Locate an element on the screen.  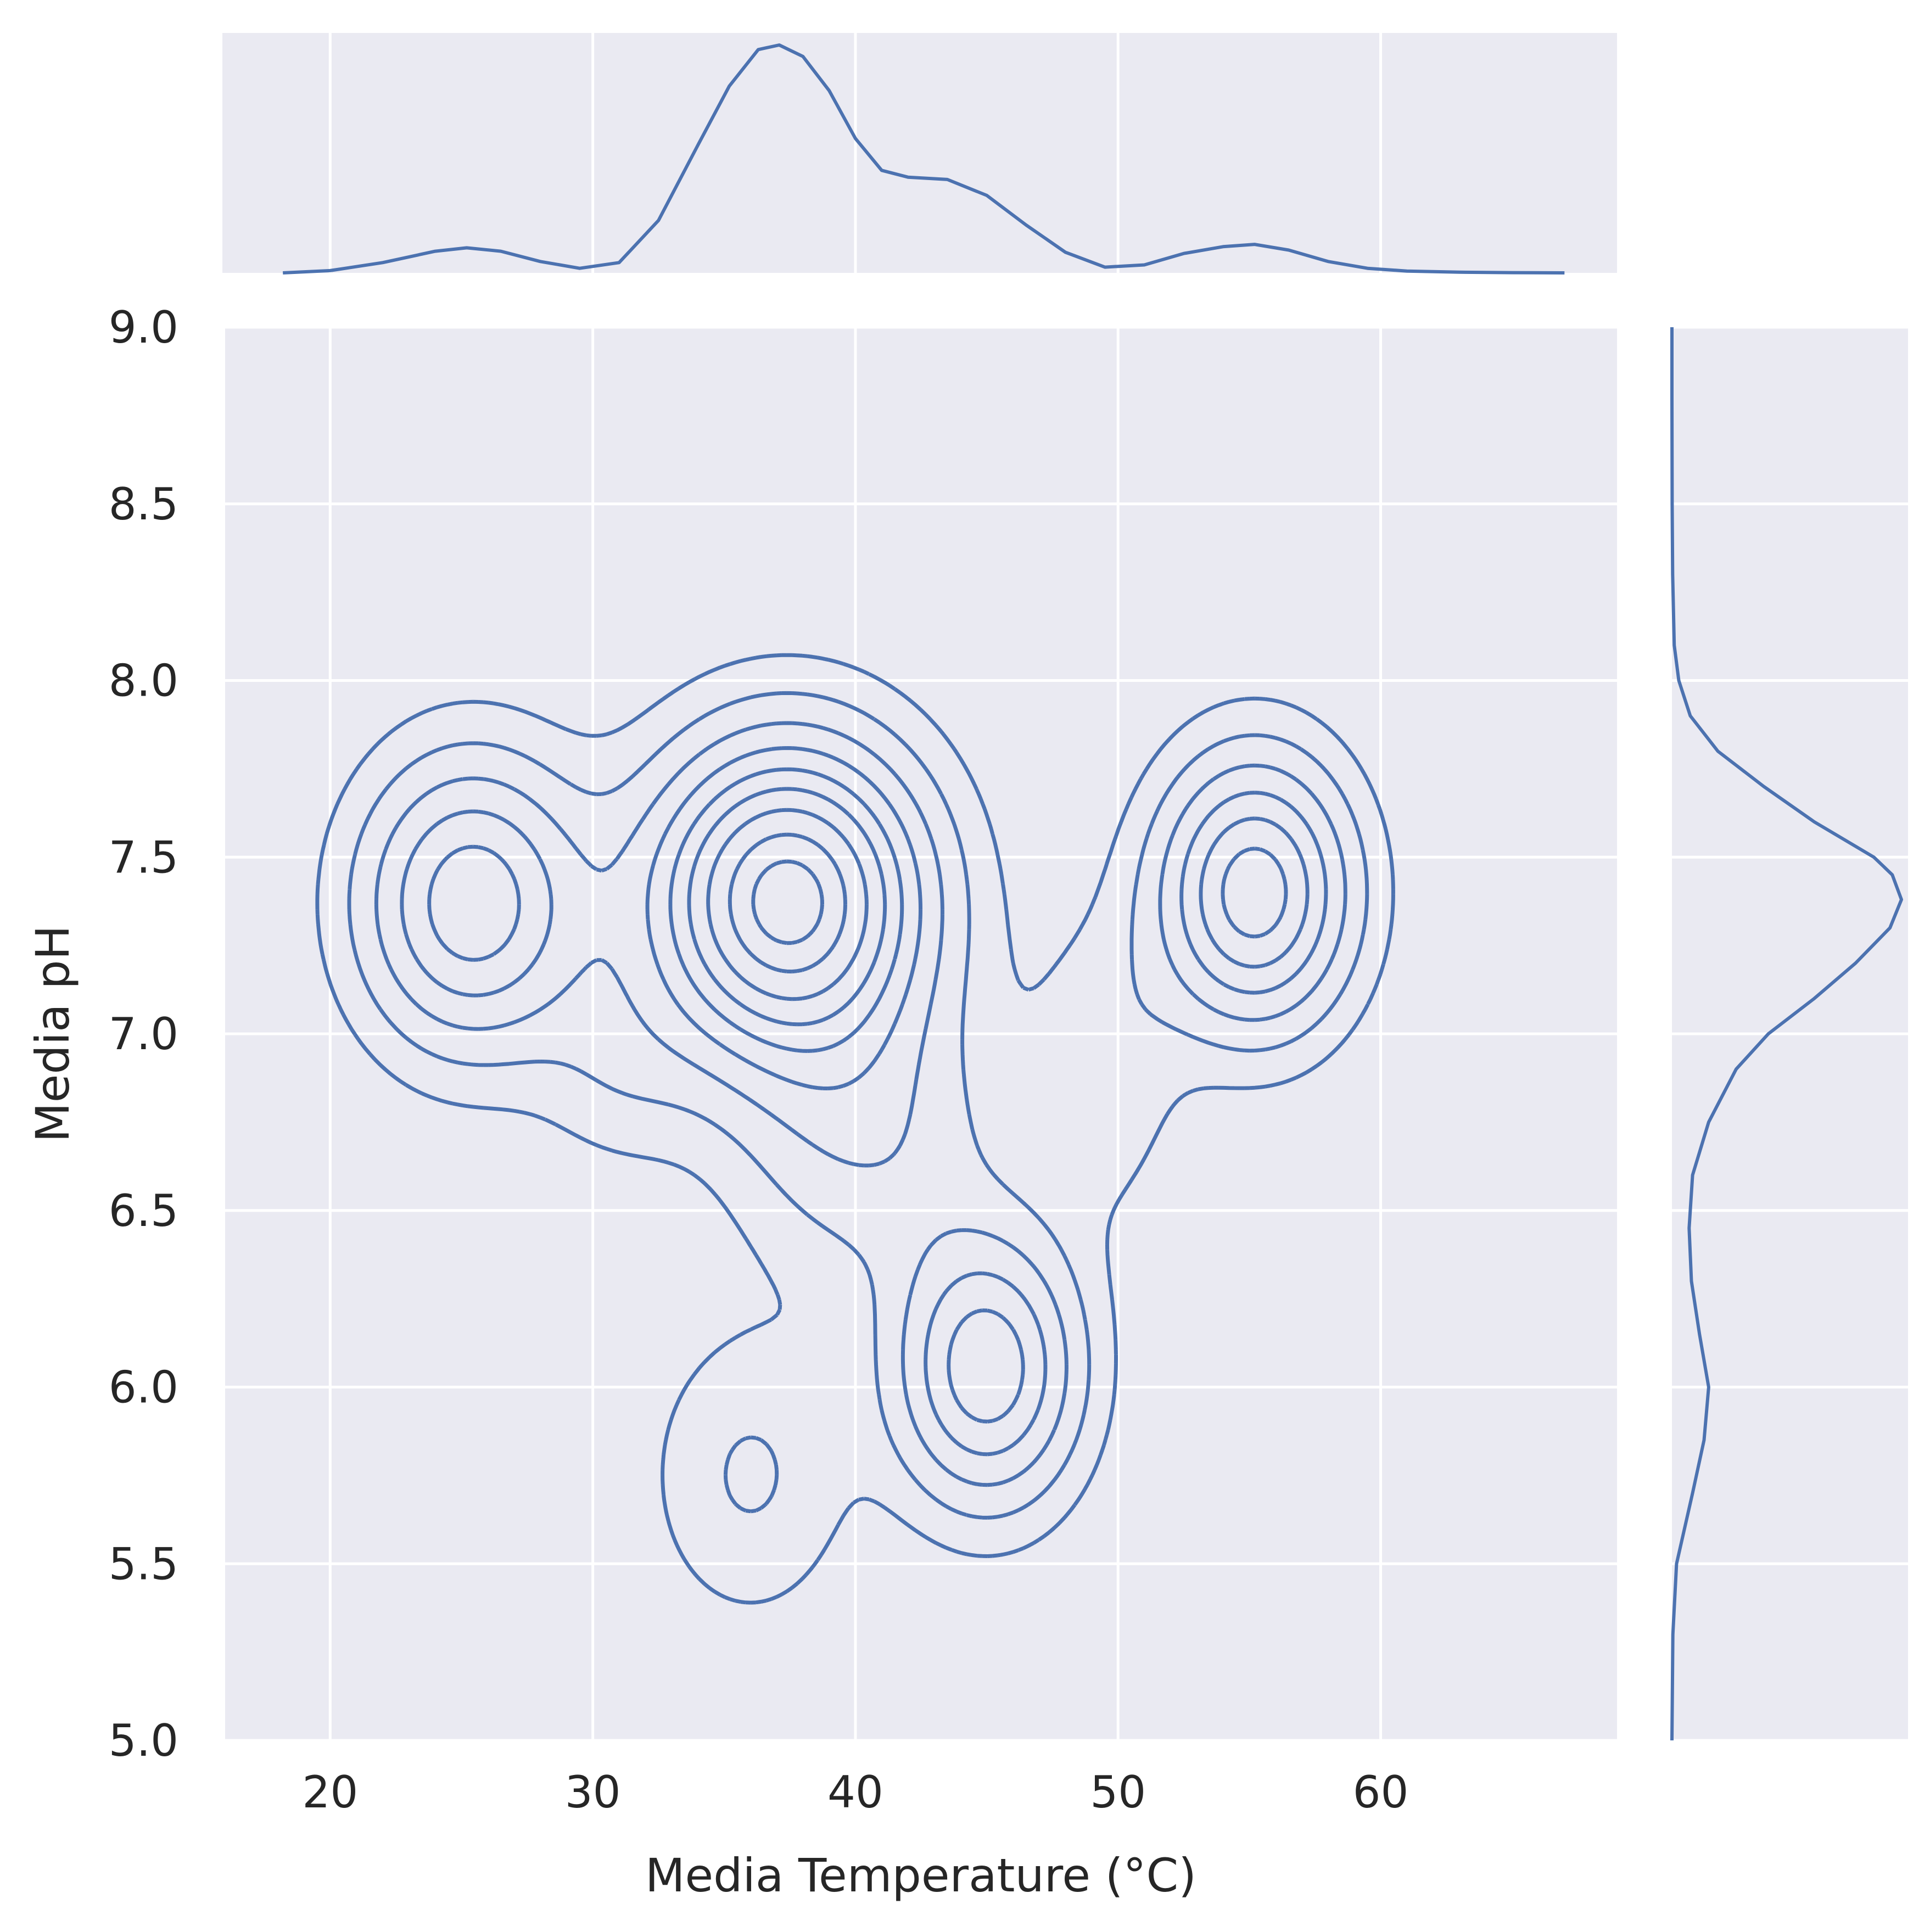
y-tick-label: 7.5 is located at coordinates (143, 858).